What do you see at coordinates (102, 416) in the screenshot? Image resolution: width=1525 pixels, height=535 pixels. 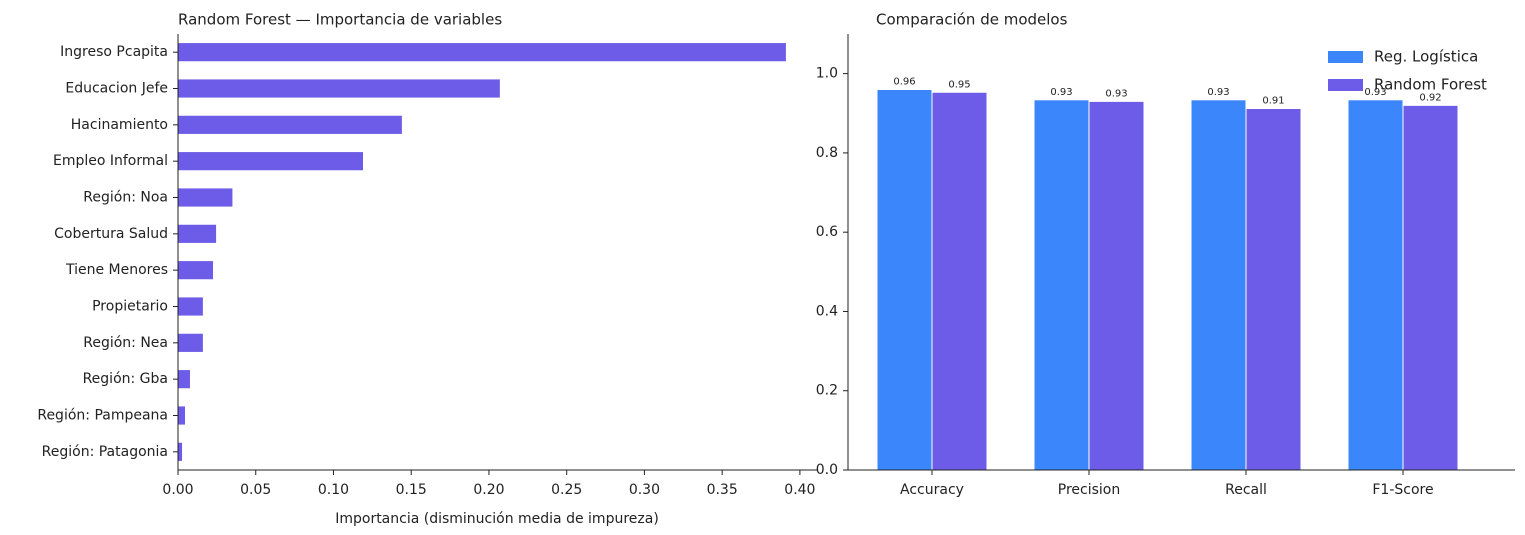 I see `y-tick-label: Región: Pampeana` at bounding box center [102, 416].